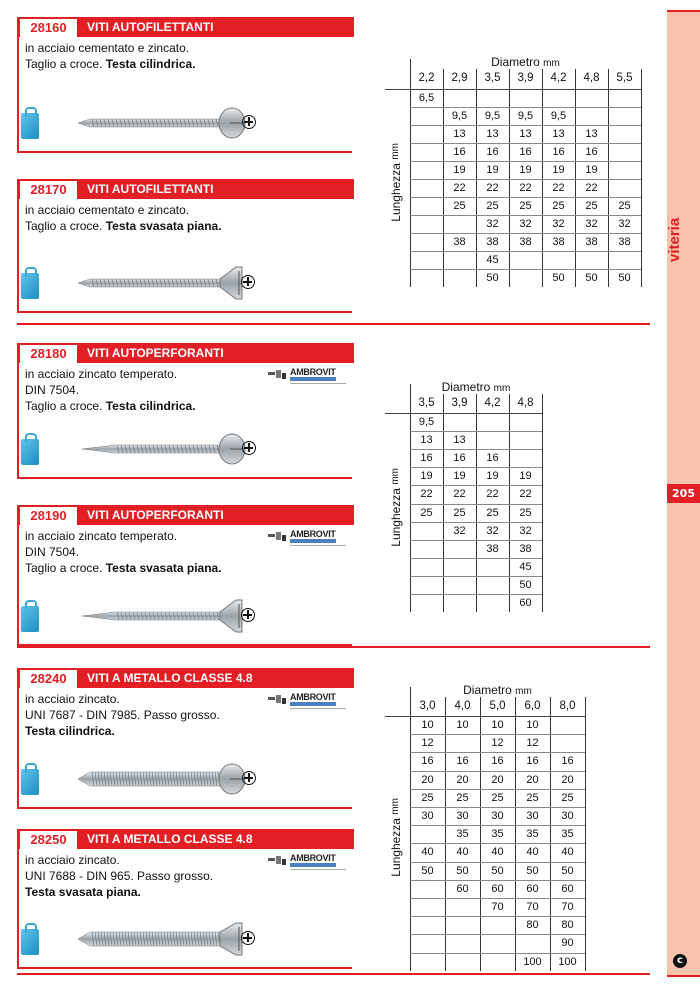 The height and width of the screenshot is (990, 700). What do you see at coordinates (497, 706) in the screenshot?
I see `column-header-cell: 5,0` at bounding box center [497, 706].